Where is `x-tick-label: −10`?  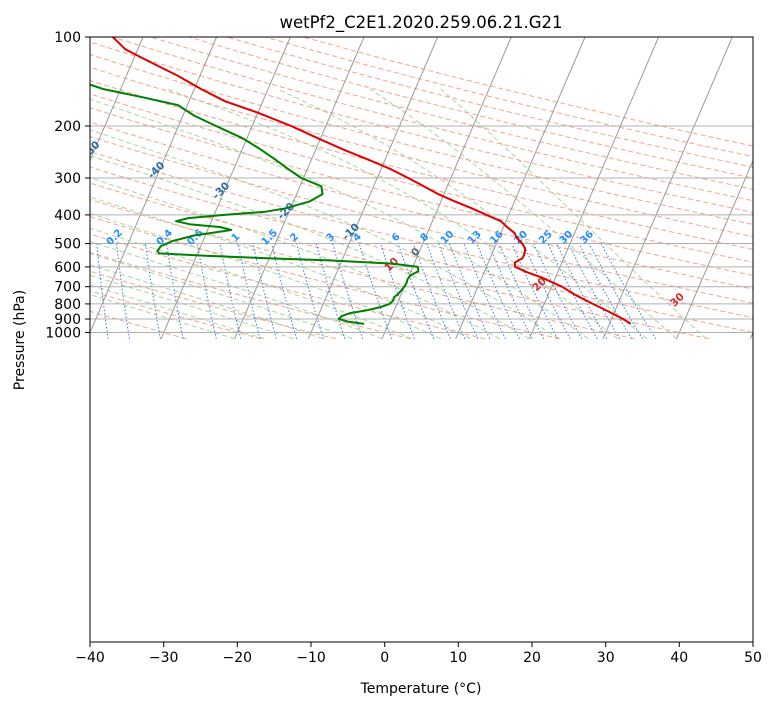 x-tick-label: −10 is located at coordinates (311, 658).